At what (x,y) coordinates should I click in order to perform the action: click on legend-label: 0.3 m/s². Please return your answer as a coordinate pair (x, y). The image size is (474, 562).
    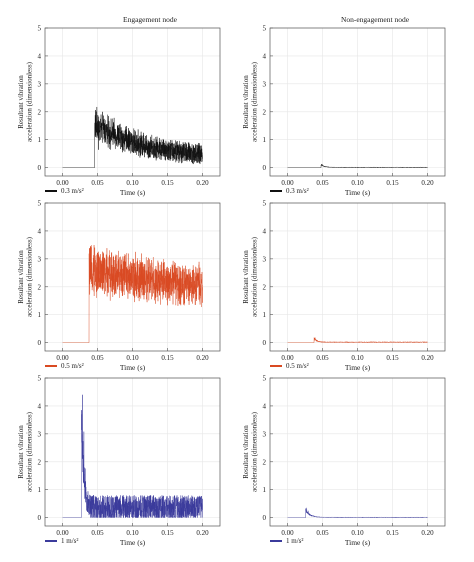
    Looking at the image, I should click on (72, 191).